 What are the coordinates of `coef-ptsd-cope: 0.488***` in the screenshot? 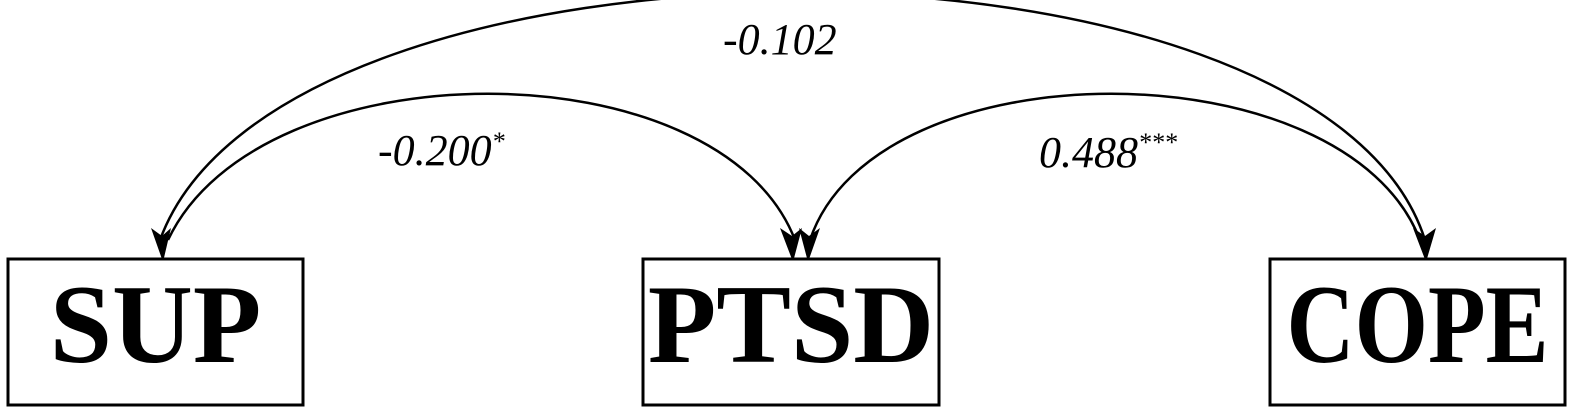 It's located at (1108, 152).